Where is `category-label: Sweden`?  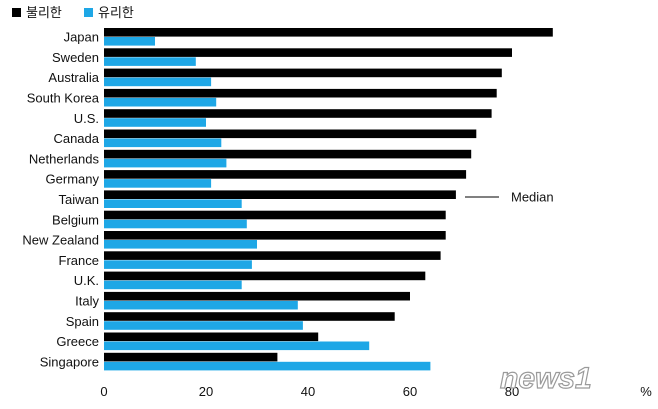 category-label: Sweden is located at coordinates (75, 57).